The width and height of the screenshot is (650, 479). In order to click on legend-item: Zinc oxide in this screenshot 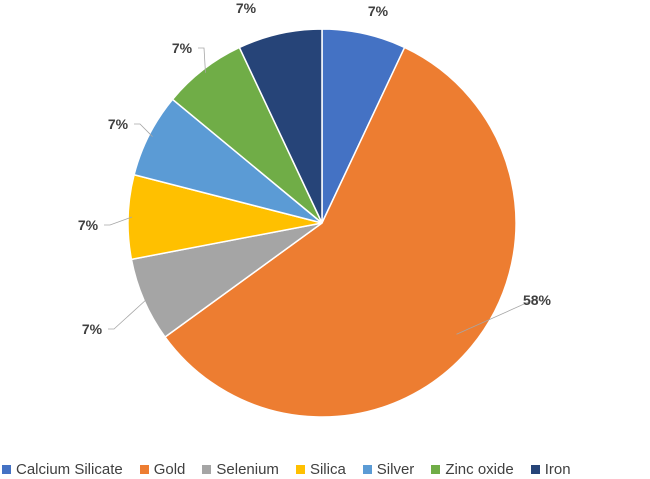, I will do `click(472, 469)`.